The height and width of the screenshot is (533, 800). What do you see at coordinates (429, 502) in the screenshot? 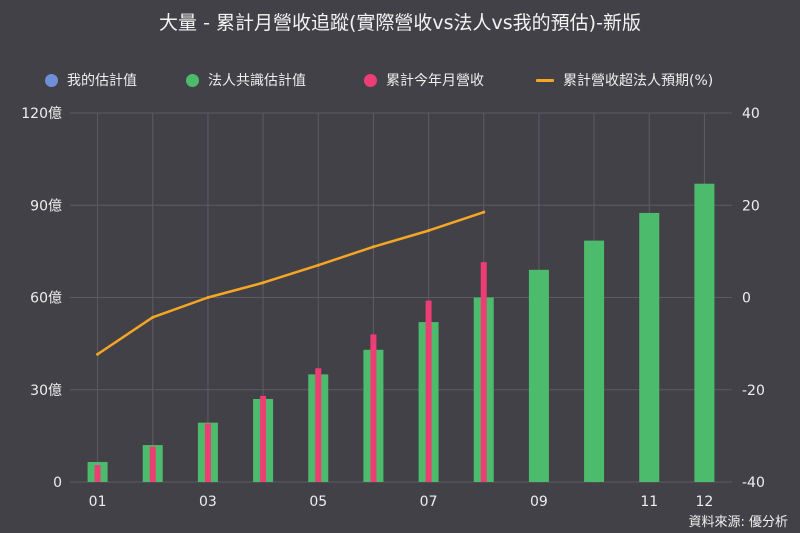
I see `x-tick-label: 07` at bounding box center [429, 502].